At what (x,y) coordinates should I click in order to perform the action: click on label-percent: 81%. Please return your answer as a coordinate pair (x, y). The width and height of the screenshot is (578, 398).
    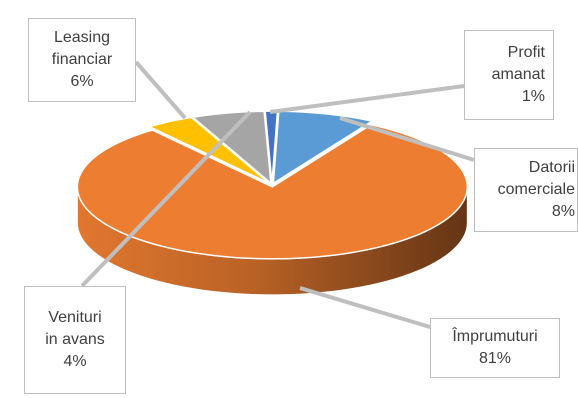
    Looking at the image, I should click on (495, 358).